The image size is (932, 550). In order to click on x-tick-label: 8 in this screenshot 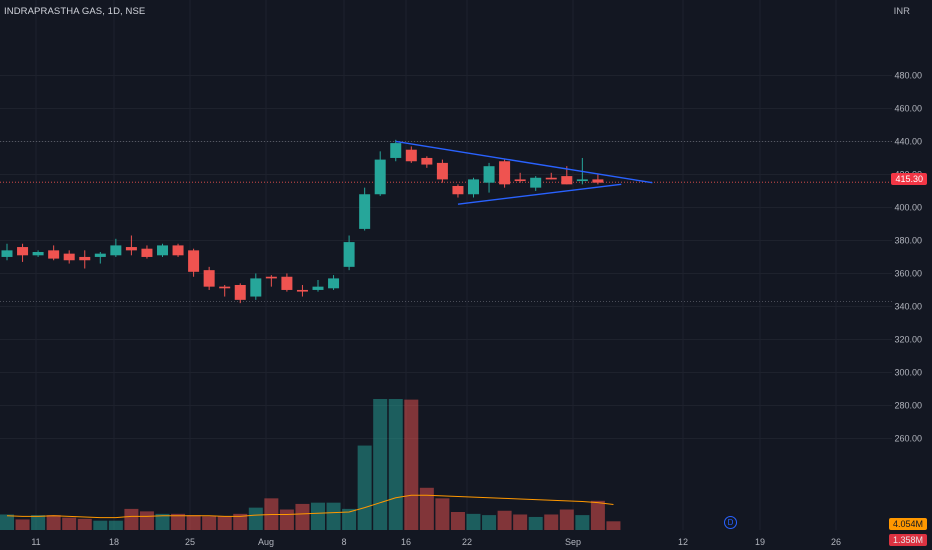, I will do `click(343, 542)`.